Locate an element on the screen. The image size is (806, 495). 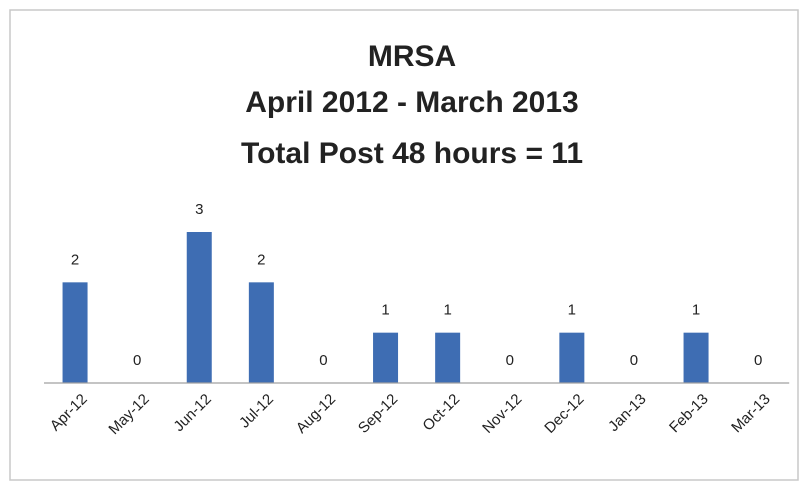
data-label: 3 is located at coordinates (199, 209).